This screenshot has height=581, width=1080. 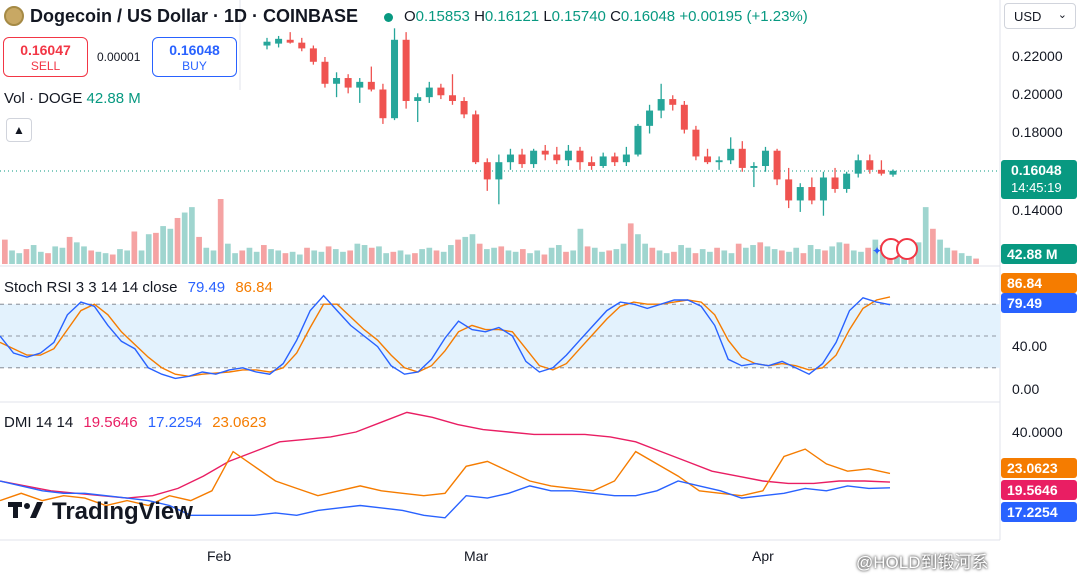 I want to click on chevron-up-icon: ▲, so click(x=19, y=130).